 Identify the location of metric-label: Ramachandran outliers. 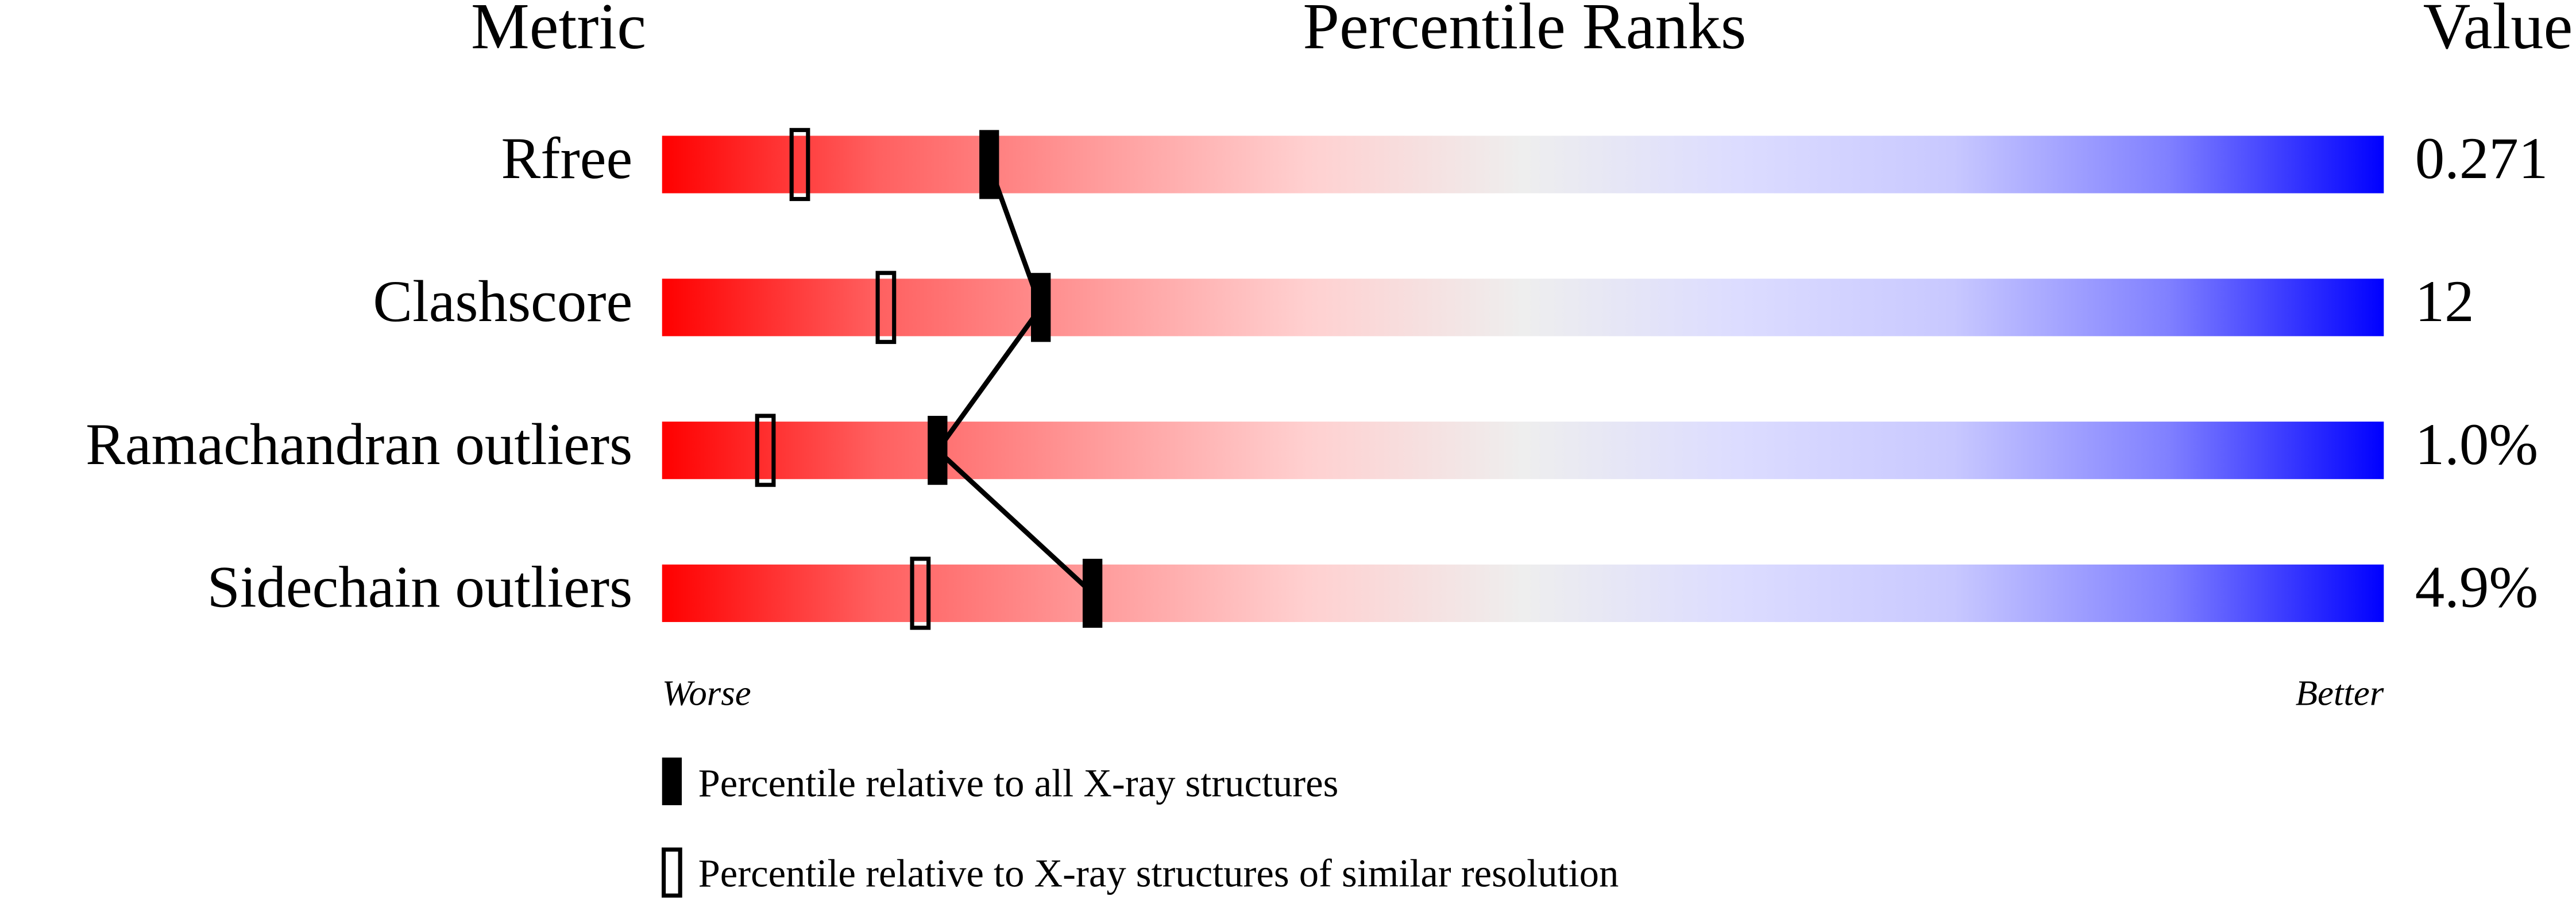
(359, 445).